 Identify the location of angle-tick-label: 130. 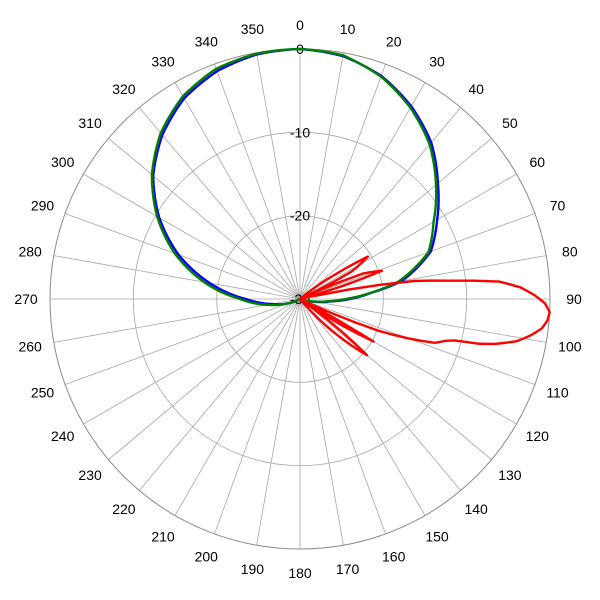
(510, 475).